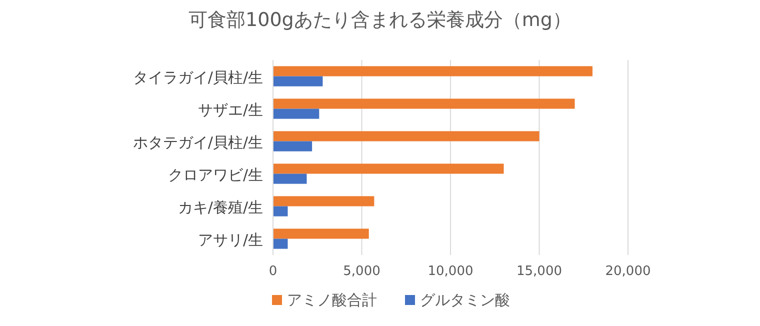  What do you see at coordinates (197, 77) in the screenshot?
I see `y-tick-label: タイラガイ/貝柱/生` at bounding box center [197, 77].